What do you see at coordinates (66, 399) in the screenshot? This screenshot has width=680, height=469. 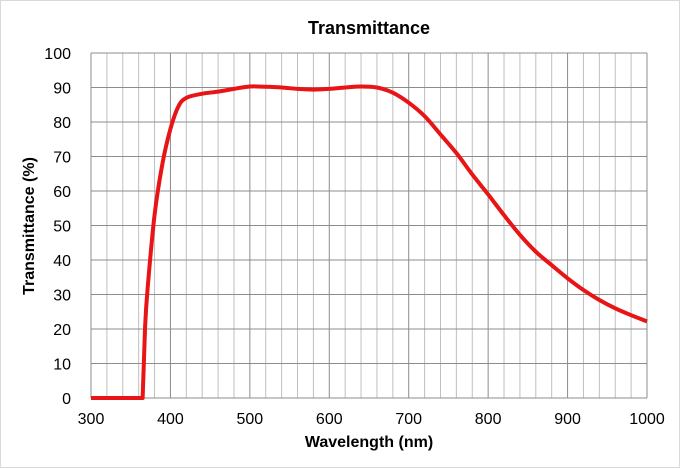 I see `y-tick-label: 0` at bounding box center [66, 399].